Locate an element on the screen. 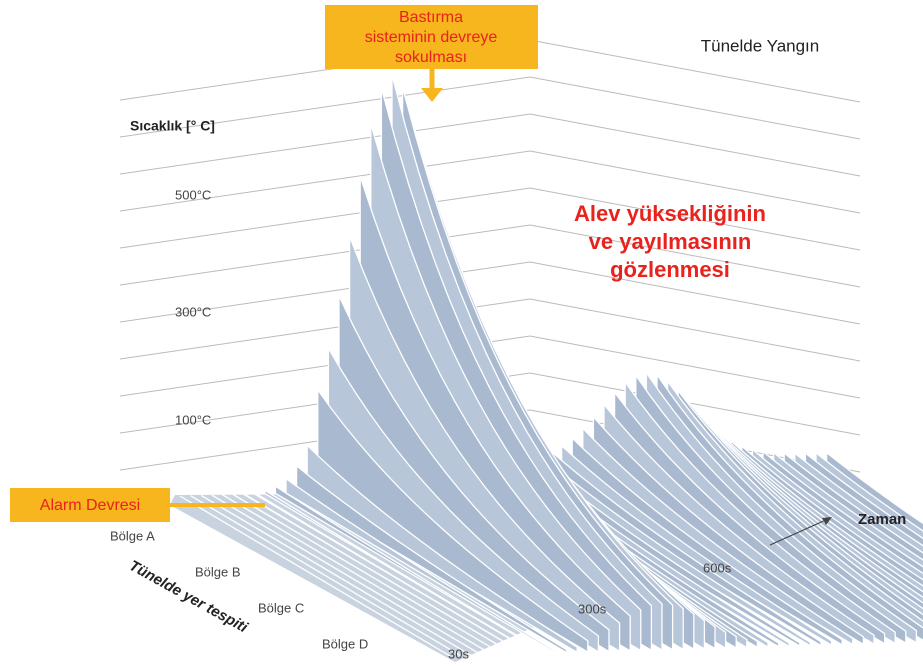  observation-text: ve yayılmasının is located at coordinates (670, 241).